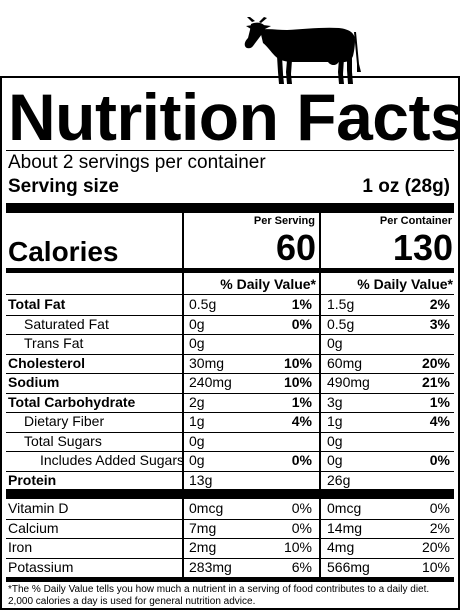 This screenshot has width=460, height=613. I want to click on serving-amount: 240mg, so click(210, 382).